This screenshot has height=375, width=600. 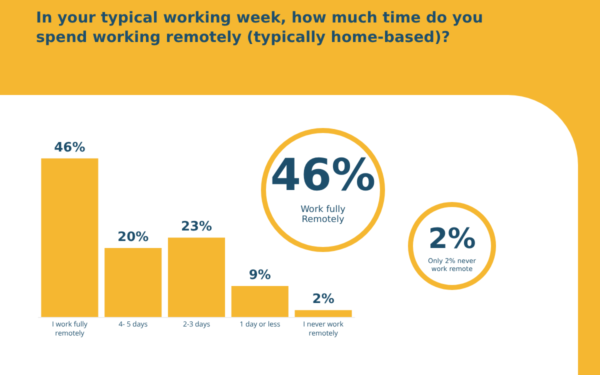 I want to click on text: 2%, so click(x=452, y=238).